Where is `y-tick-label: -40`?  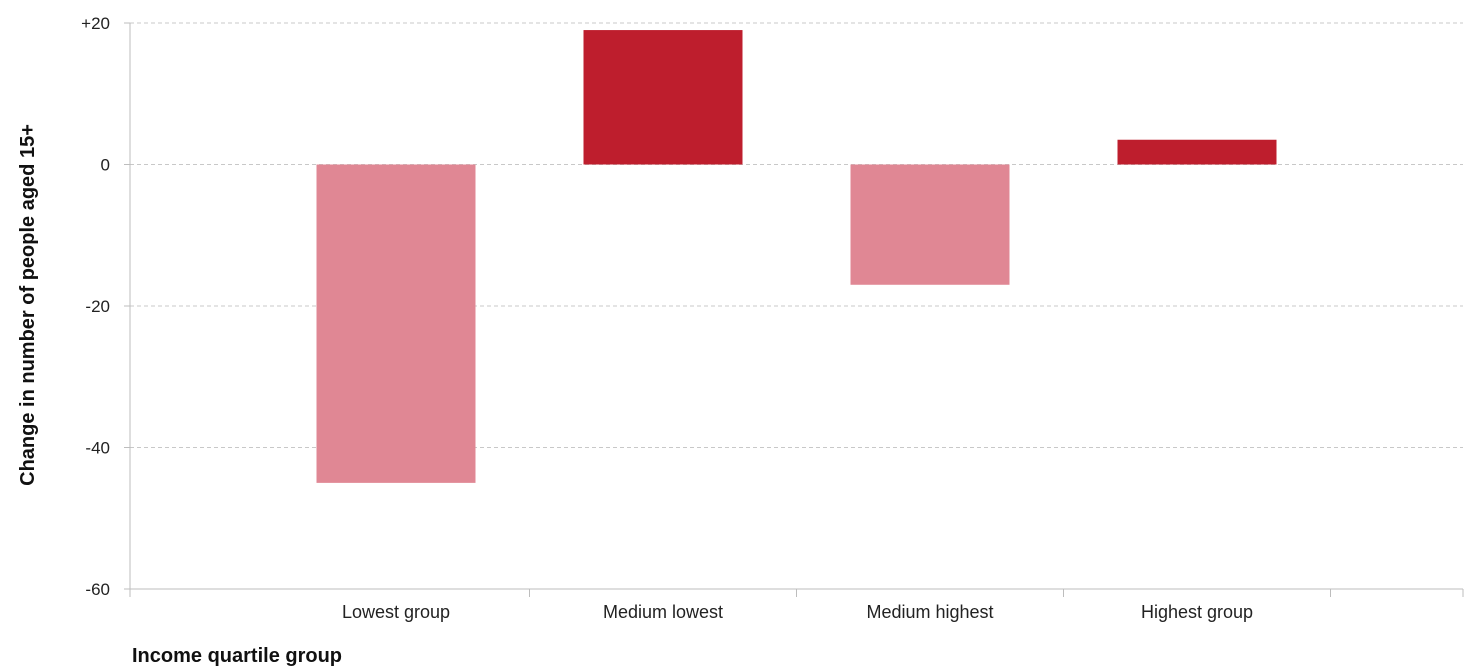 y-tick-label: -40 is located at coordinates (97, 448).